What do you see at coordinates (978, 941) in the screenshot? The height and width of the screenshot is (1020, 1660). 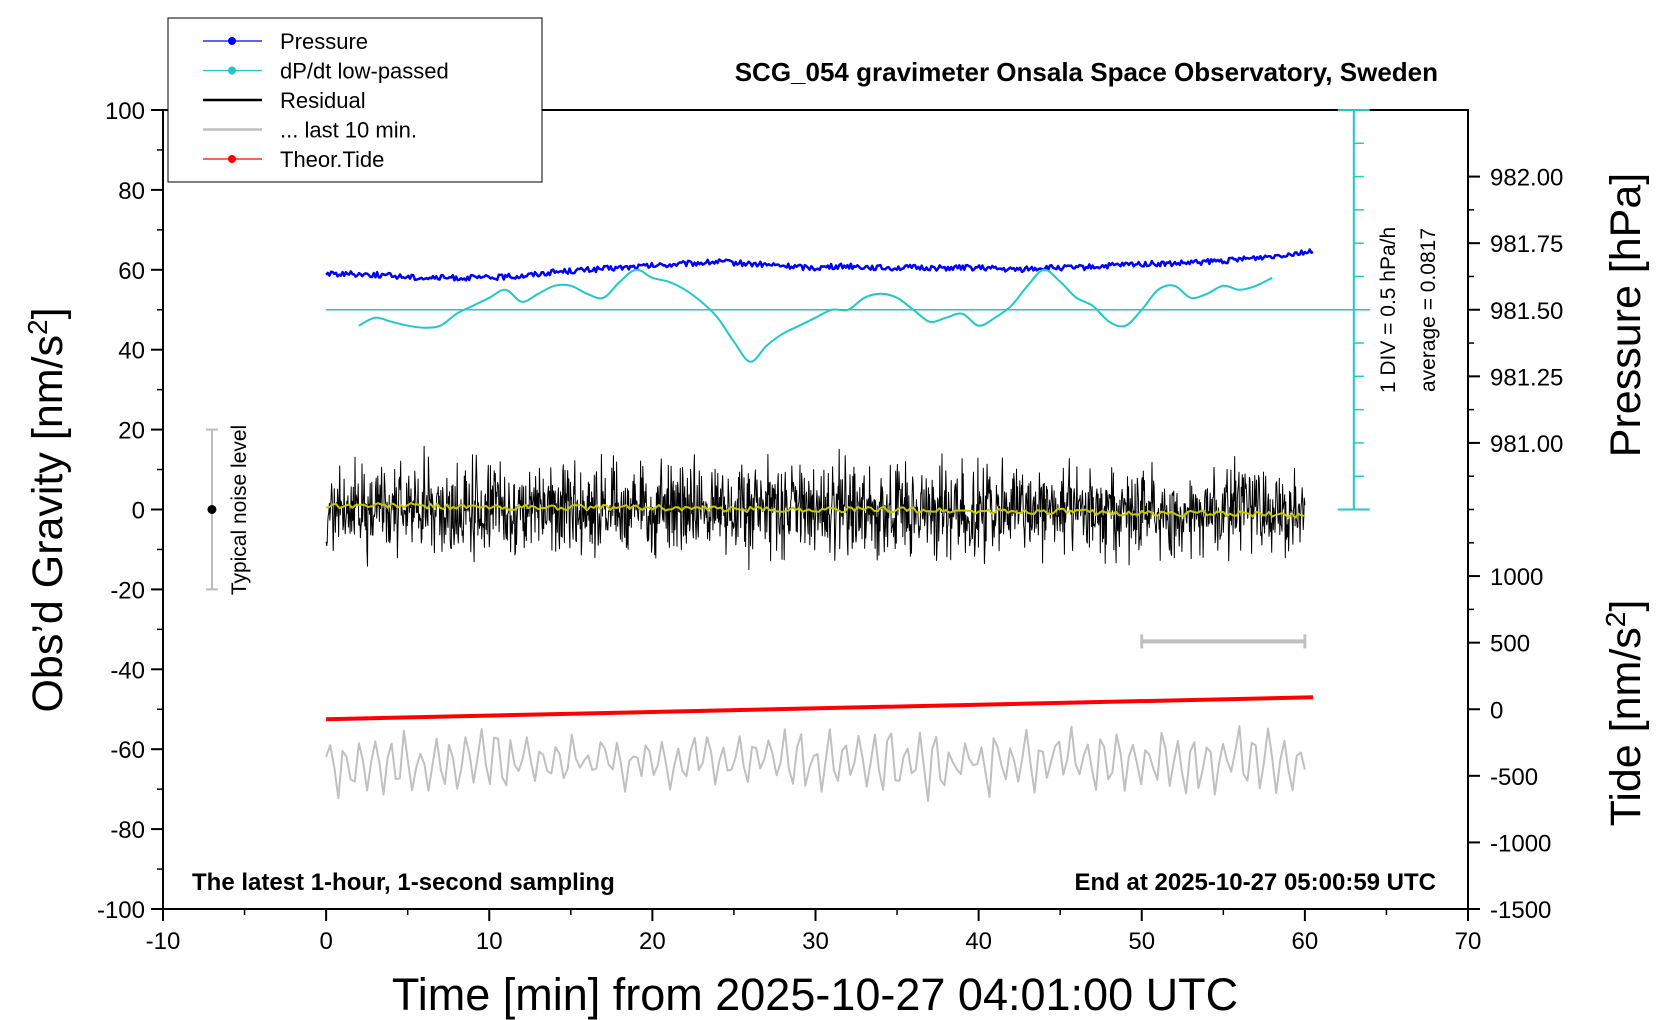 I see `x-tick-label: 40` at bounding box center [978, 941].